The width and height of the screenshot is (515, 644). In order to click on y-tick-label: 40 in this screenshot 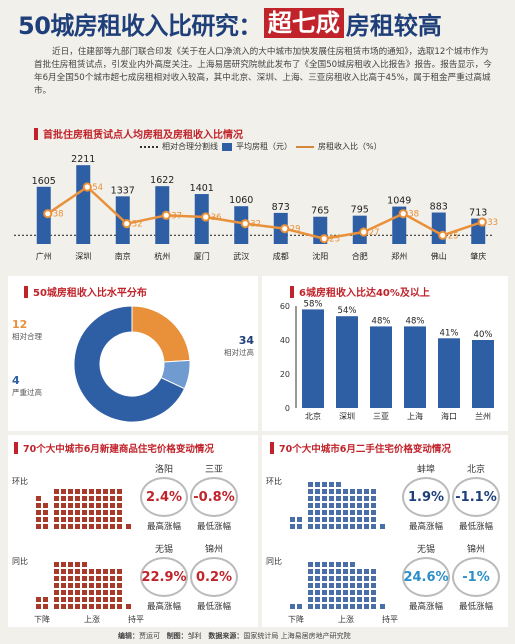, I will do `click(285, 340)`.